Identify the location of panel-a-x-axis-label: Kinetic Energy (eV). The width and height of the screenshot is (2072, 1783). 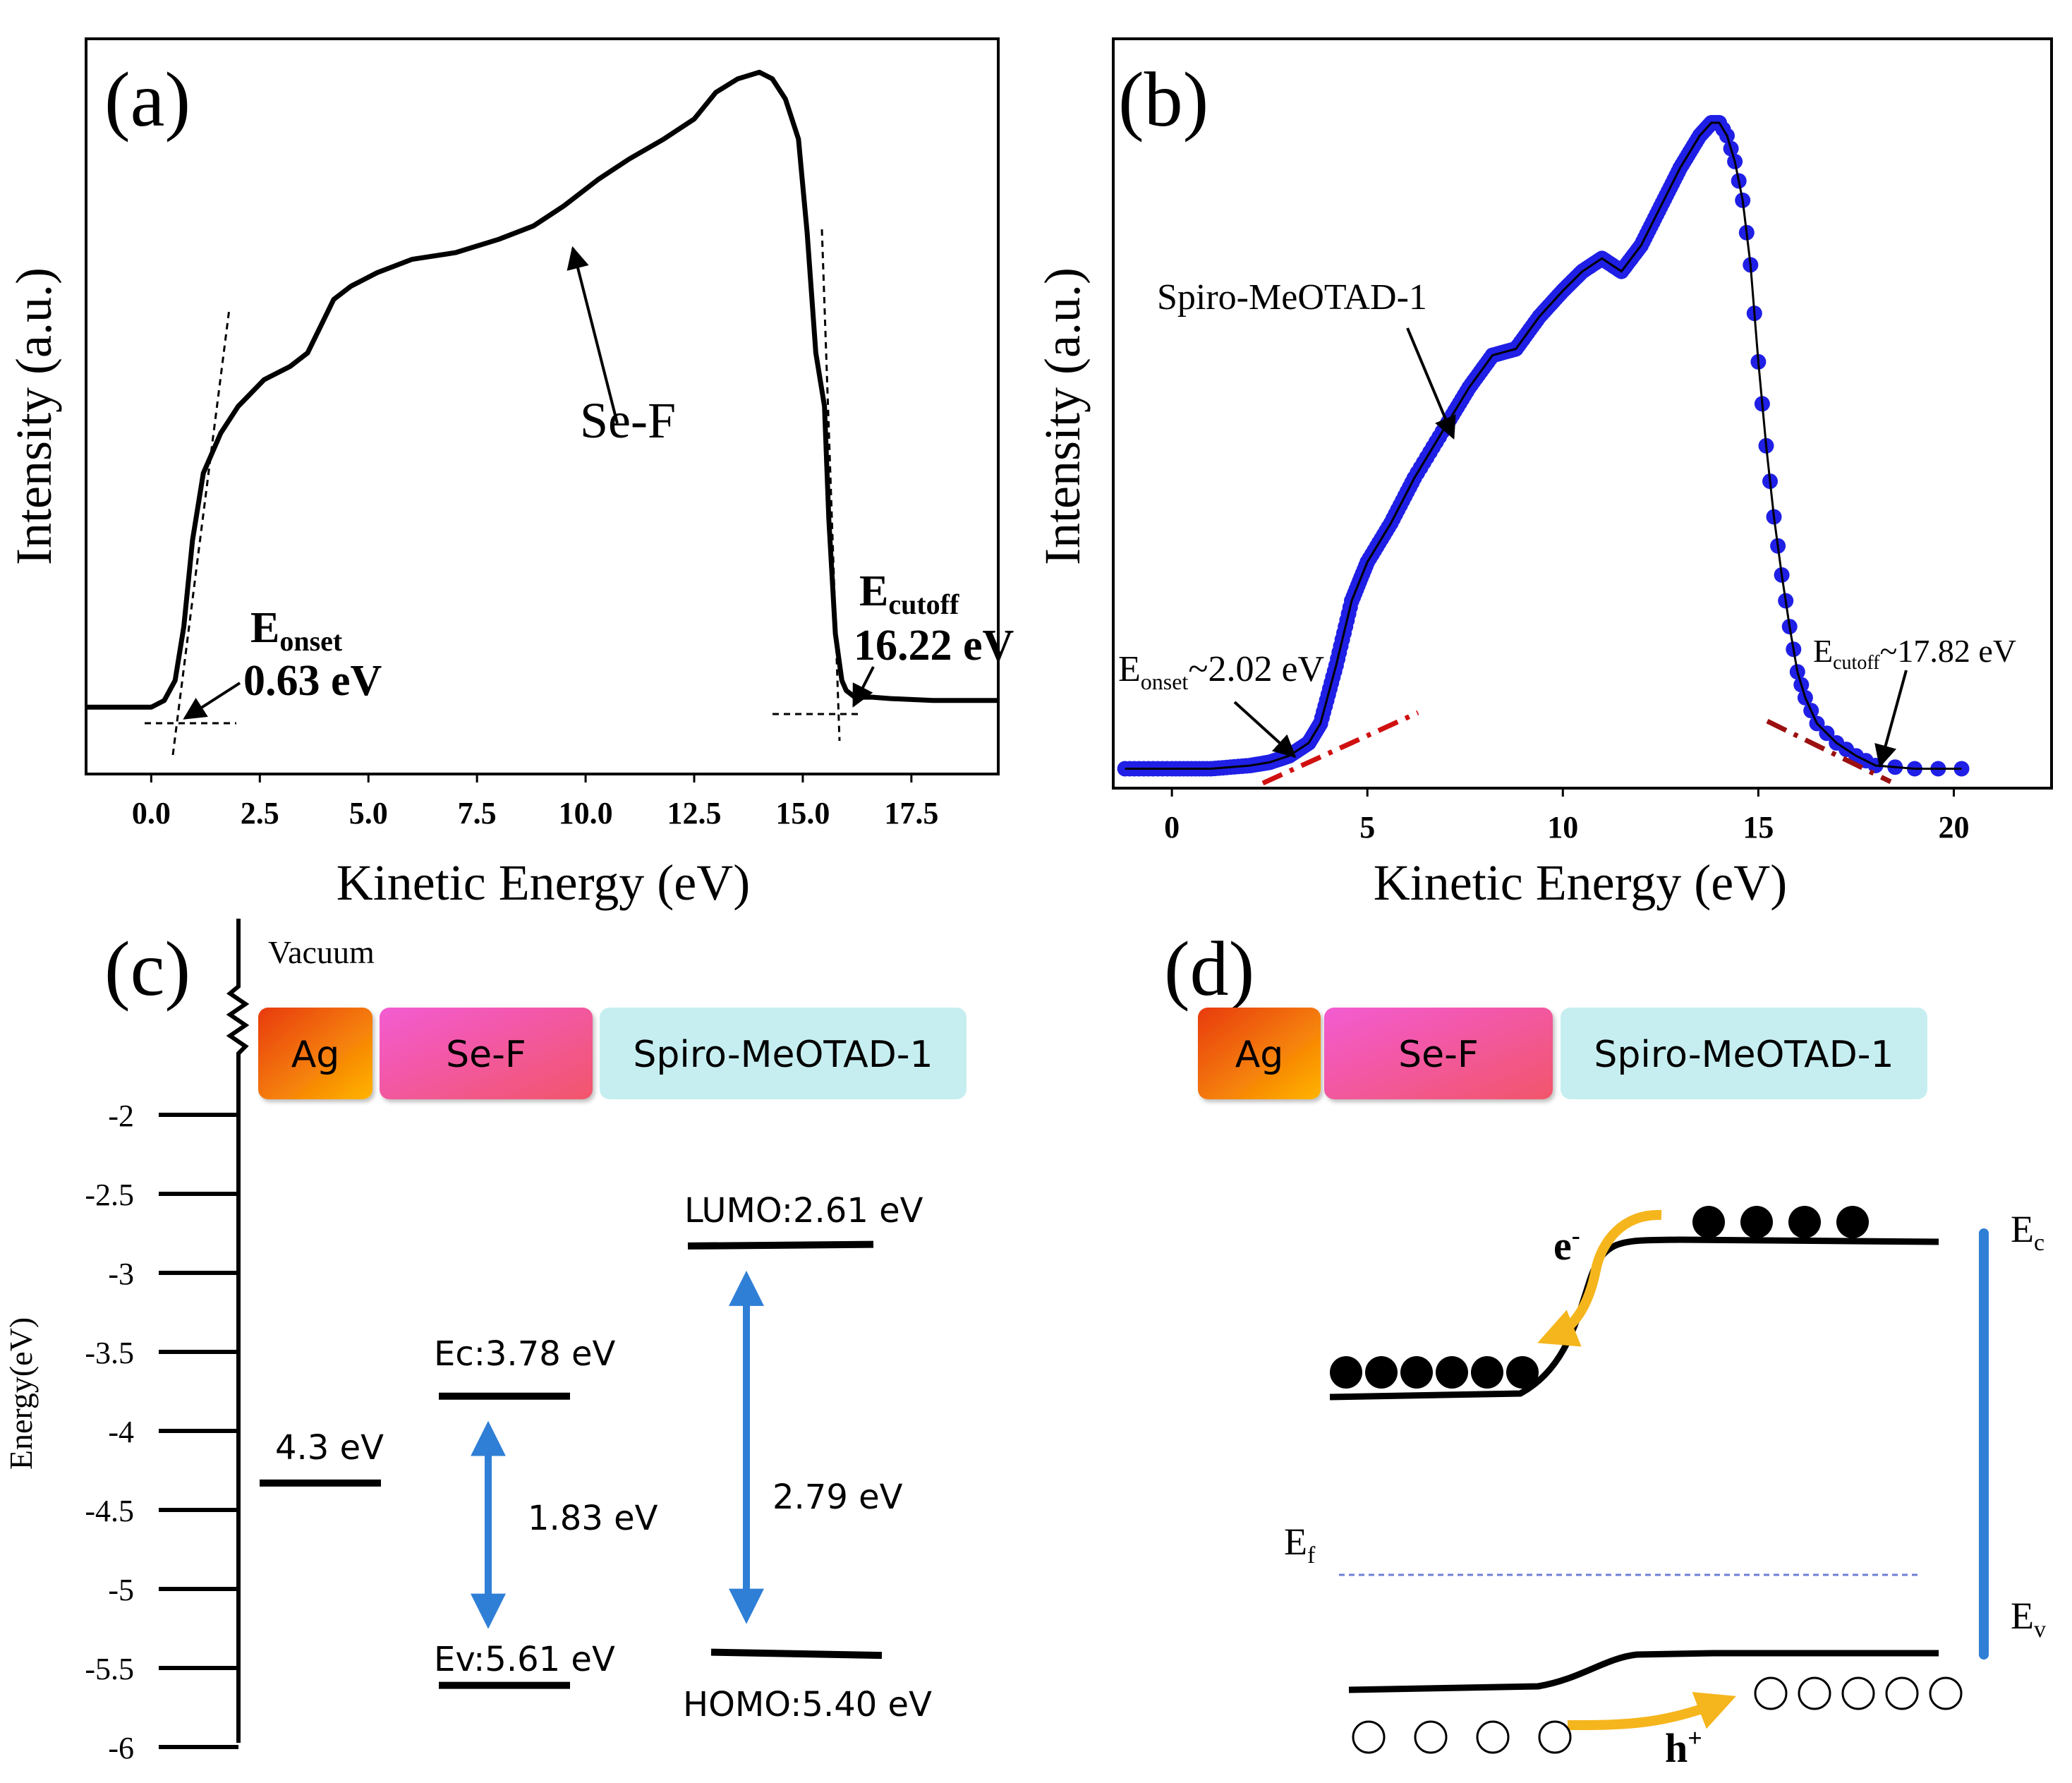
(543, 883).